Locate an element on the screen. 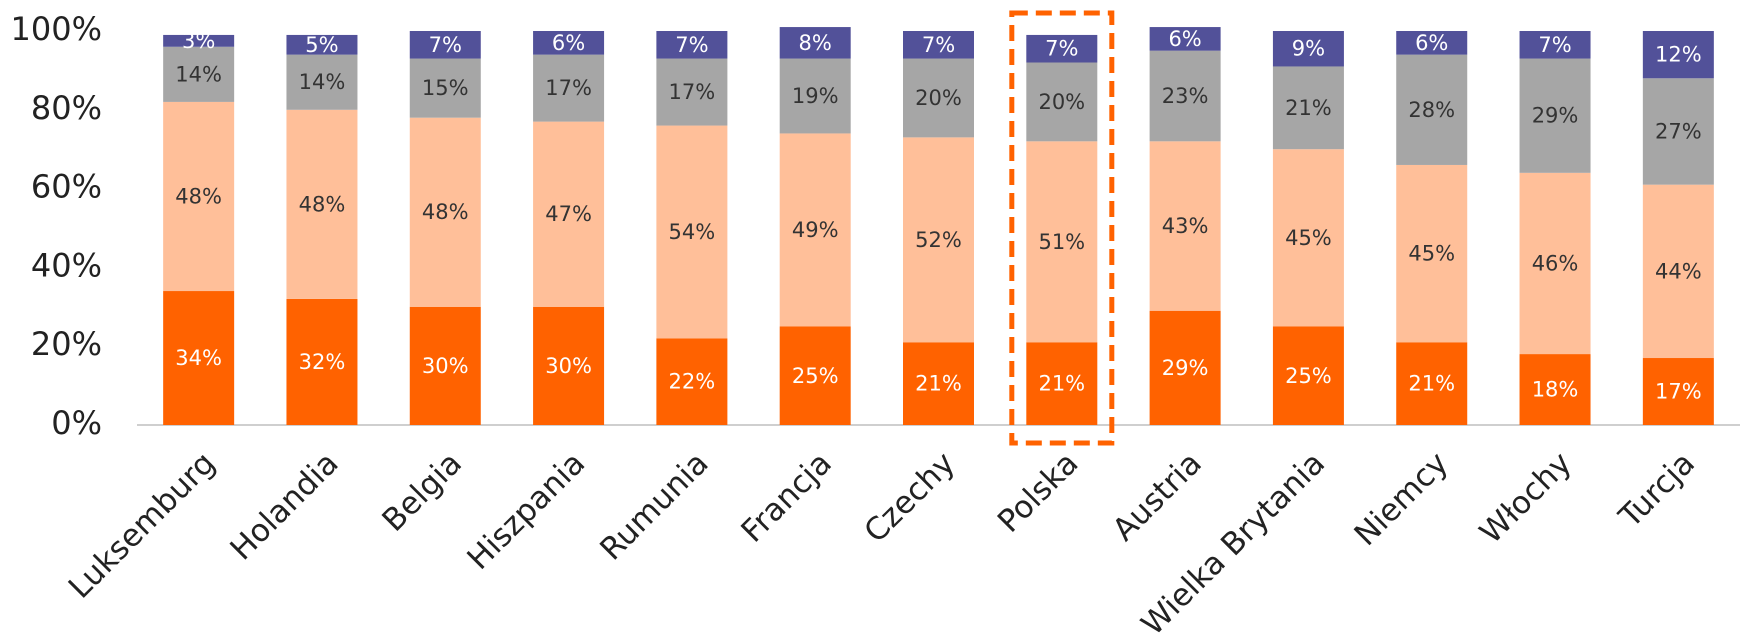 The image size is (1740, 644). data-label: 27% is located at coordinates (1678, 131).